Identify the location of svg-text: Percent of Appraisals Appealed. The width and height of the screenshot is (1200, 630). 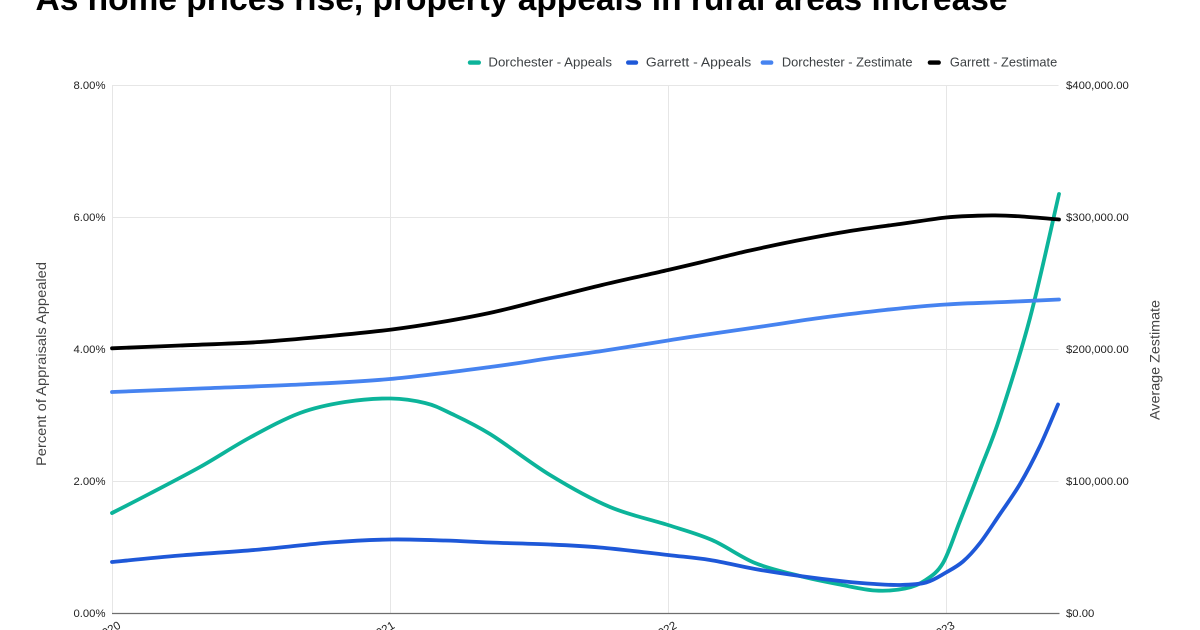
(41, 364).